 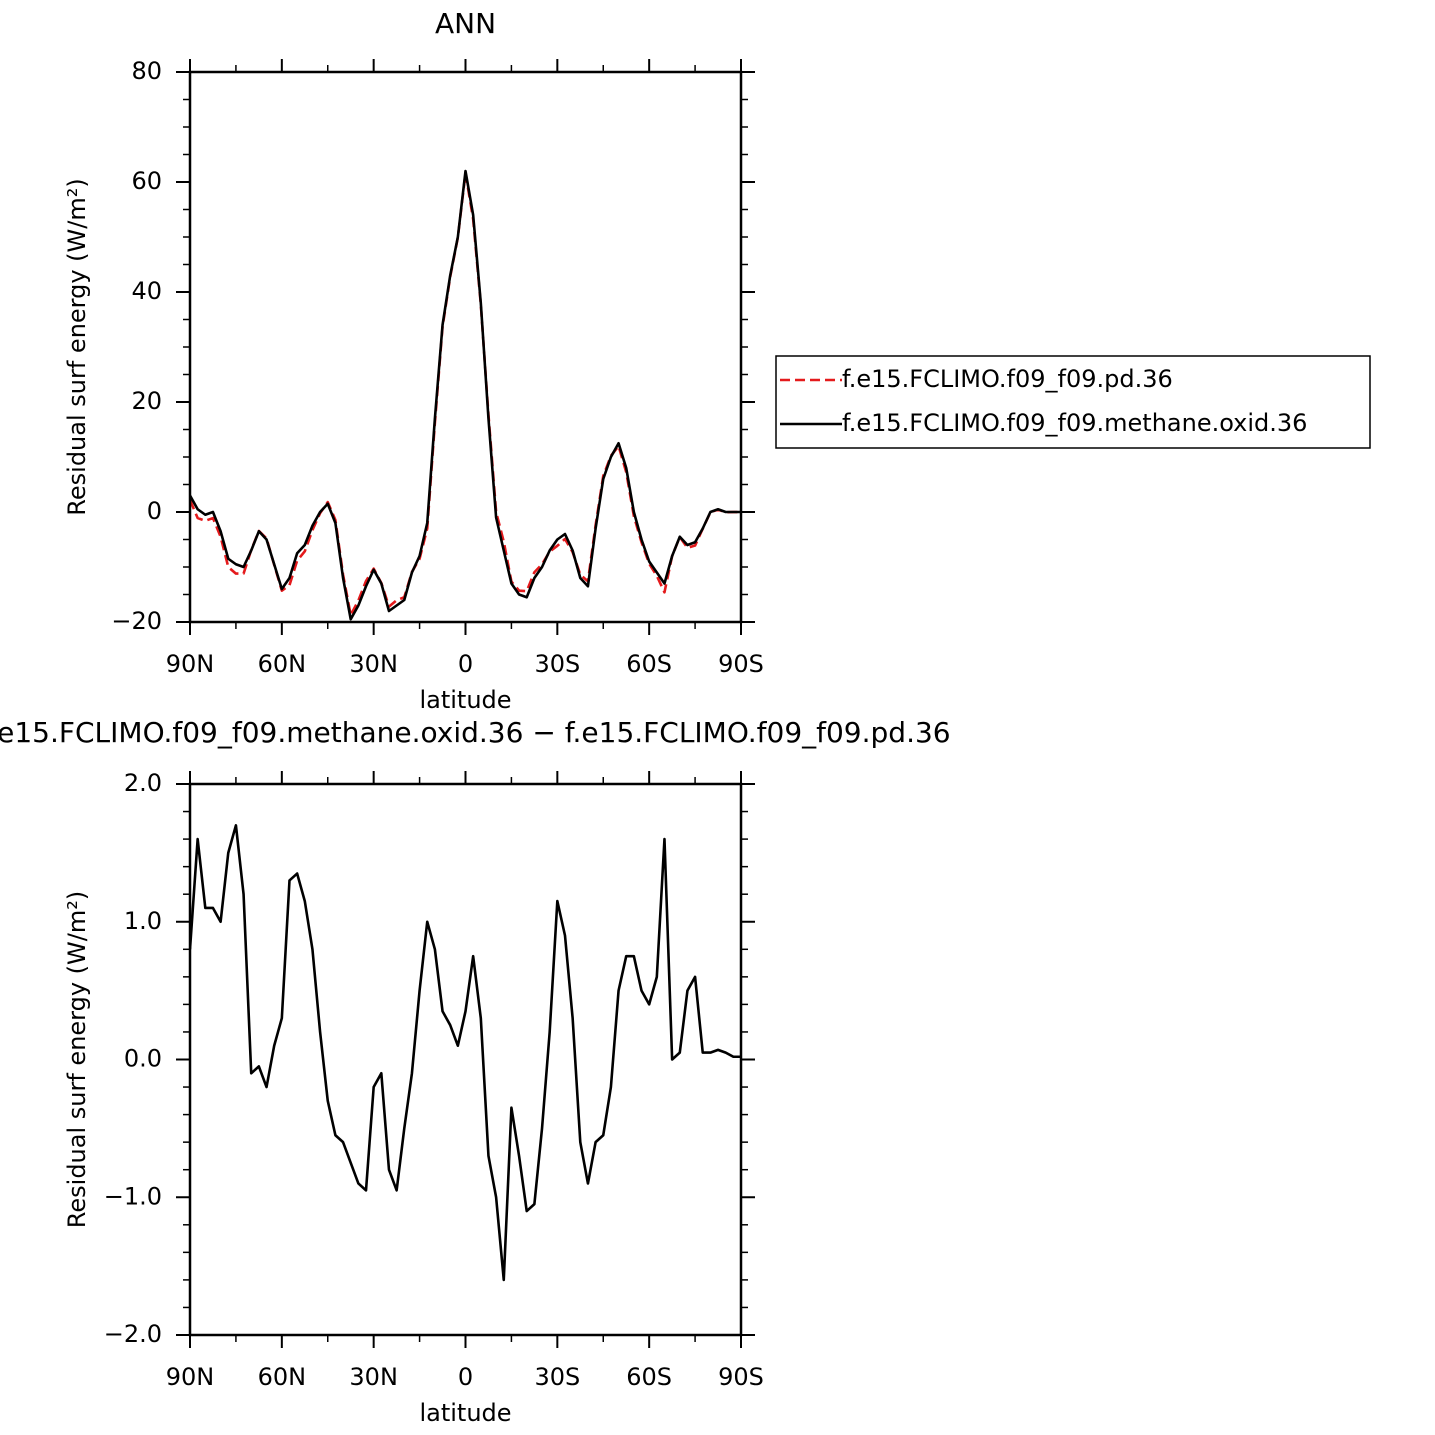 I want to click on y-tick-label: 2.0, so click(x=143, y=783).